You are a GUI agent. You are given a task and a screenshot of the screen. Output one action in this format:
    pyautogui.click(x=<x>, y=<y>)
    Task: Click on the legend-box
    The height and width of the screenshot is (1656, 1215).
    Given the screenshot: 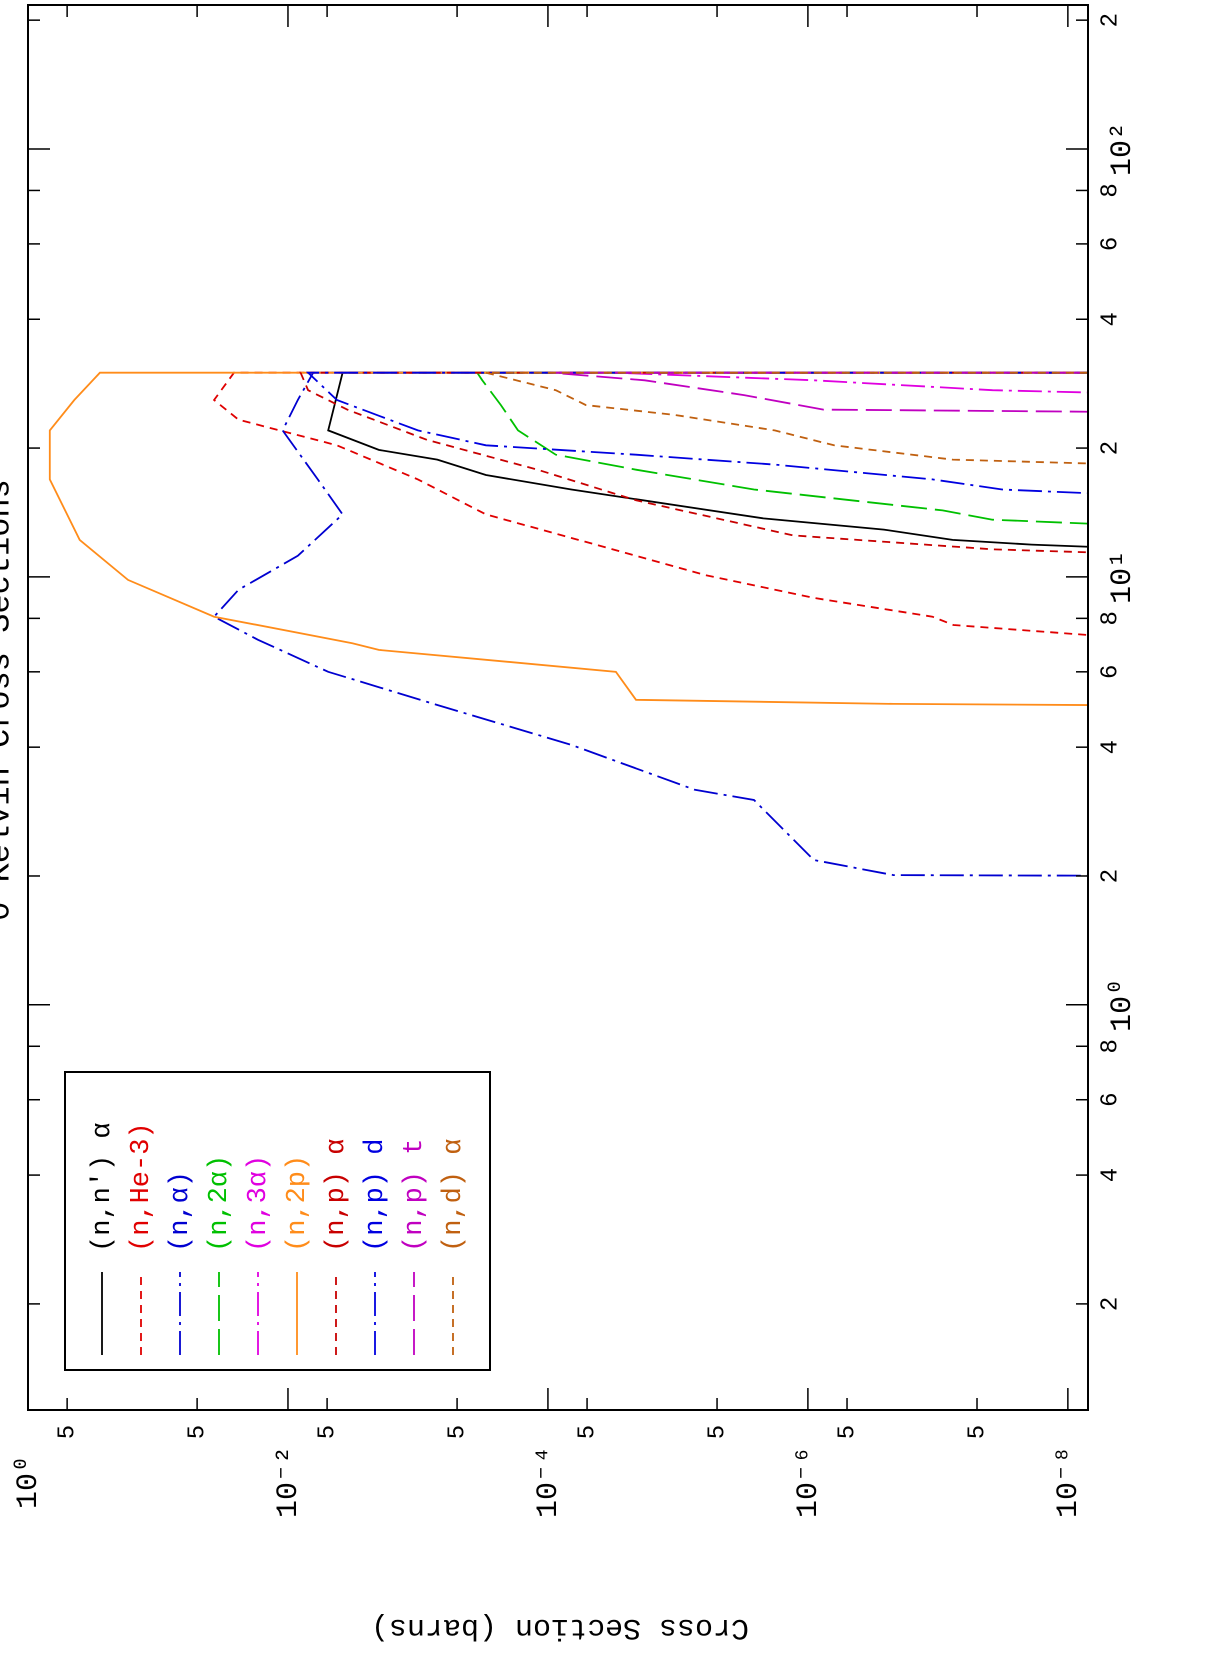 What is the action you would take?
    pyautogui.click(x=277, y=1221)
    